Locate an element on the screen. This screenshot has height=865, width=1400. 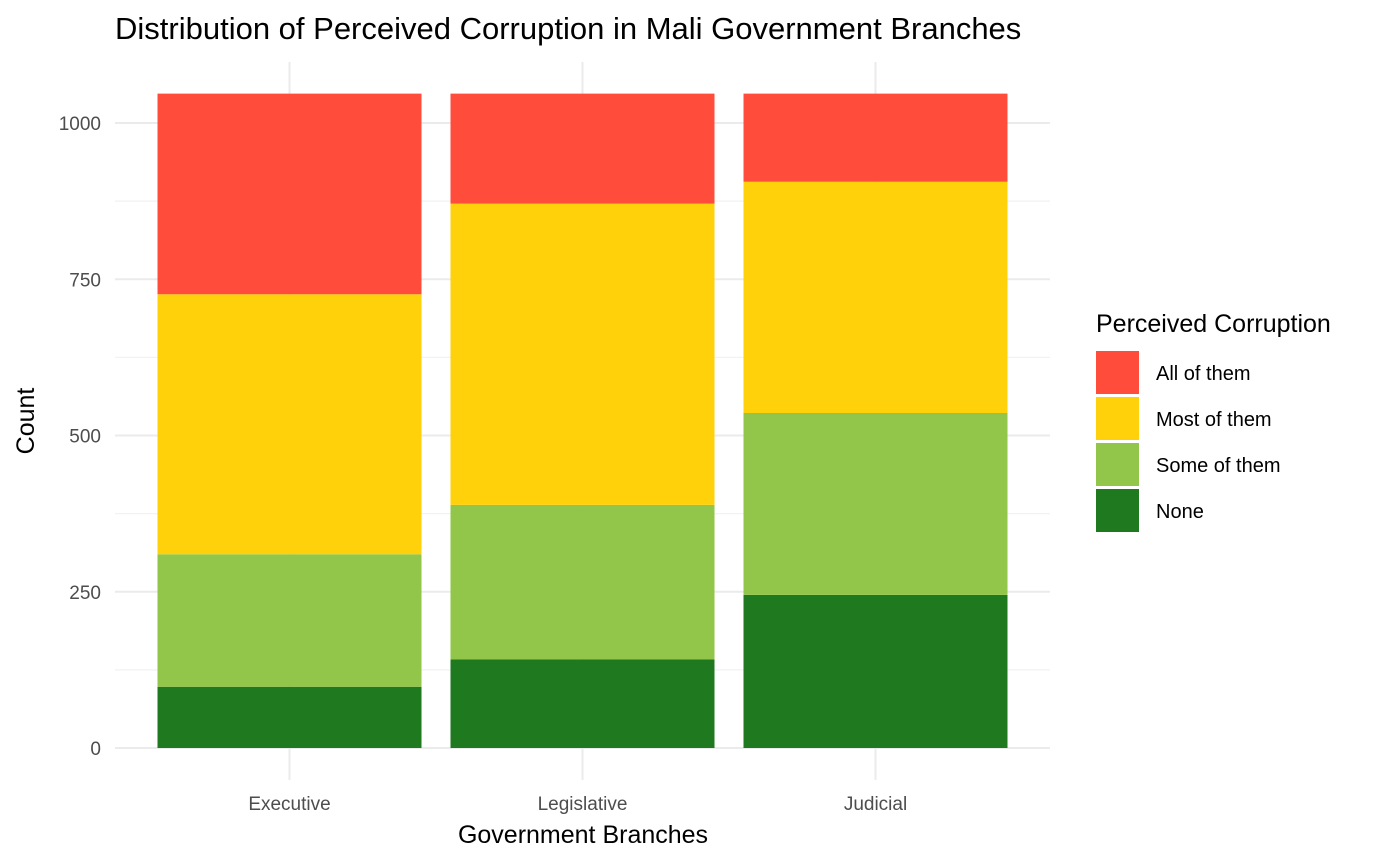
bar-stack-legislative is located at coordinates (582, 420).